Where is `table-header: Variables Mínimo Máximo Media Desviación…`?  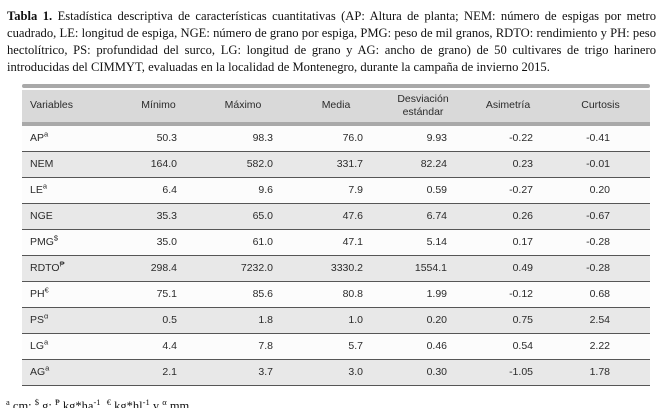
table-header: Variables Mínimo Máximo Media Desviación… is located at coordinates (336, 107).